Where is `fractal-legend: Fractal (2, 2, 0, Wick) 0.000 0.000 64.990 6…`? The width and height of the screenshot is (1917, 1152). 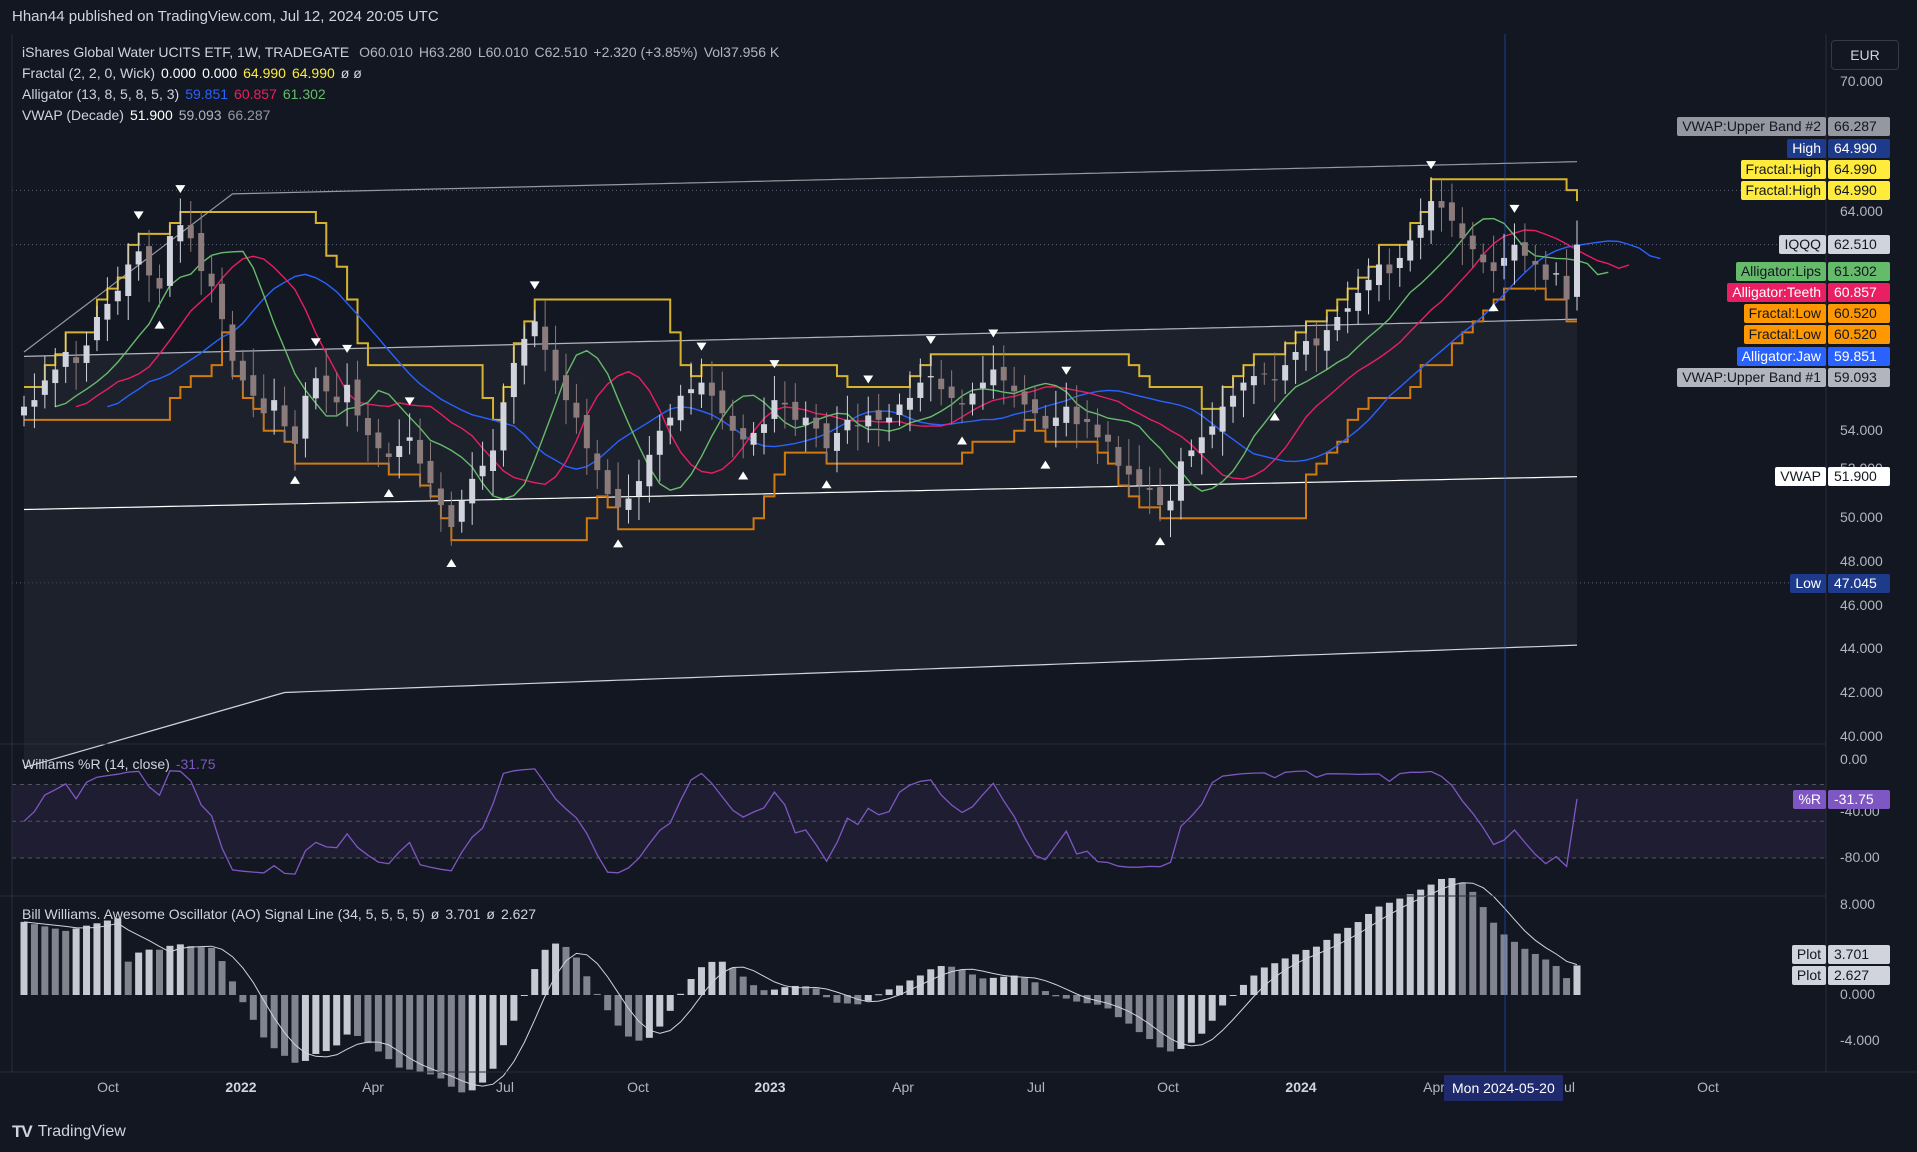
fractal-legend: Fractal (2, 2, 0, Wick) 0.000 0.000 64.990 6… is located at coordinates (192, 73).